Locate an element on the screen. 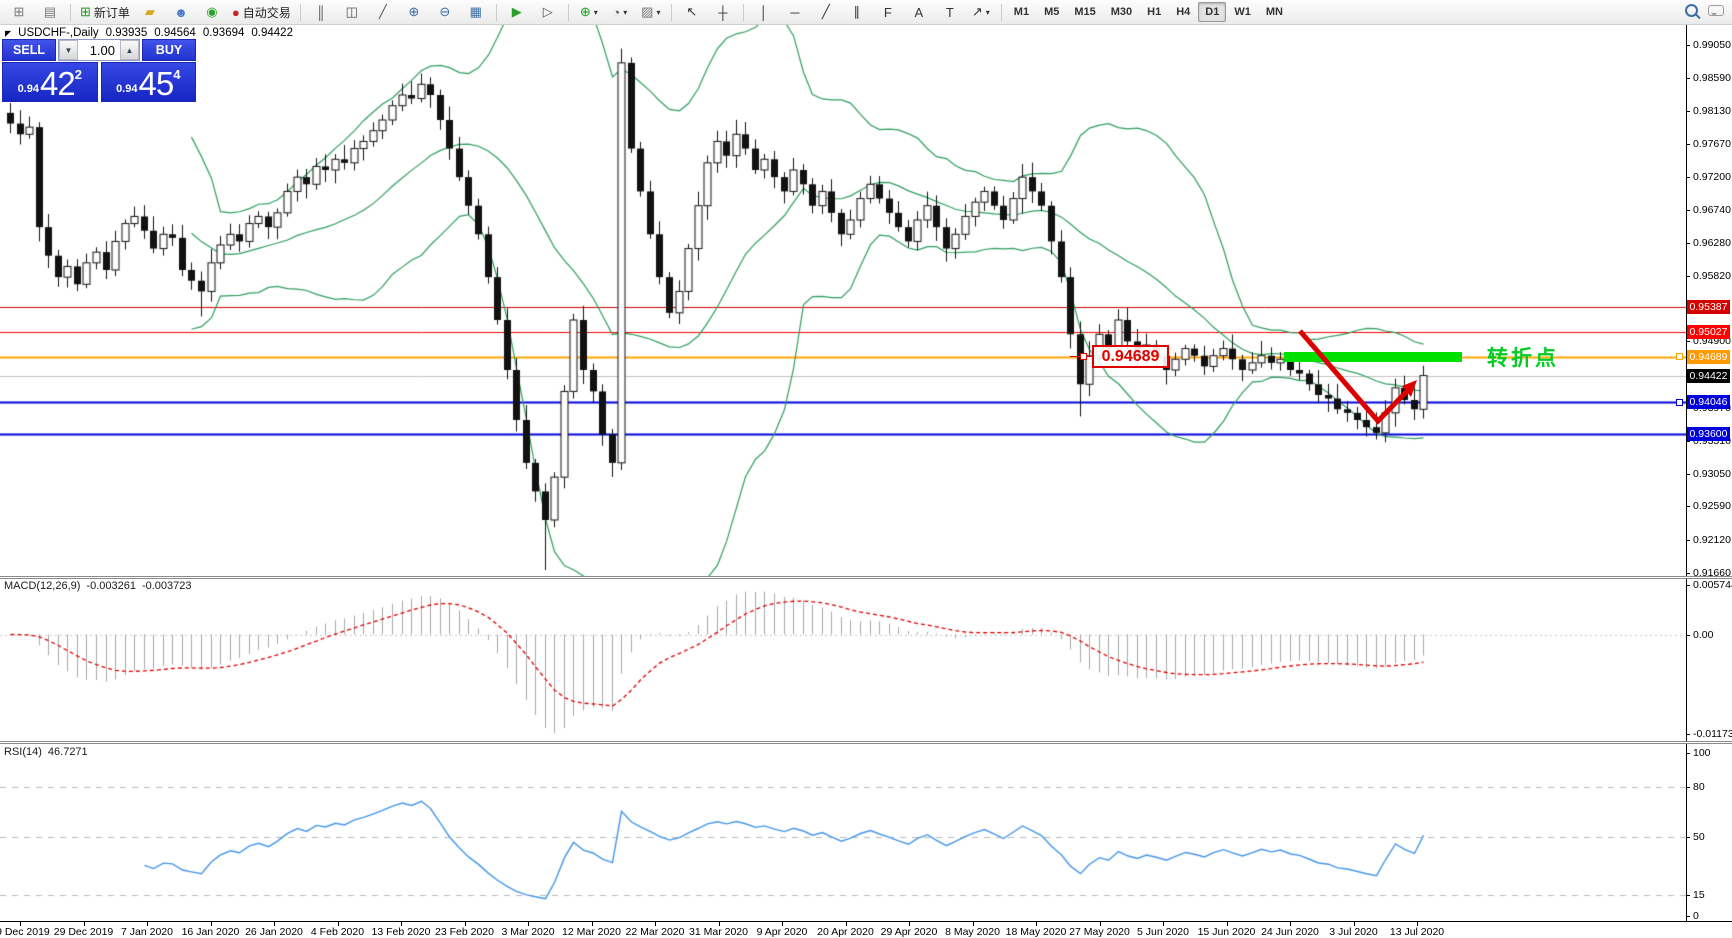  candlestick-chart-button: ◫ is located at coordinates (352, 12).